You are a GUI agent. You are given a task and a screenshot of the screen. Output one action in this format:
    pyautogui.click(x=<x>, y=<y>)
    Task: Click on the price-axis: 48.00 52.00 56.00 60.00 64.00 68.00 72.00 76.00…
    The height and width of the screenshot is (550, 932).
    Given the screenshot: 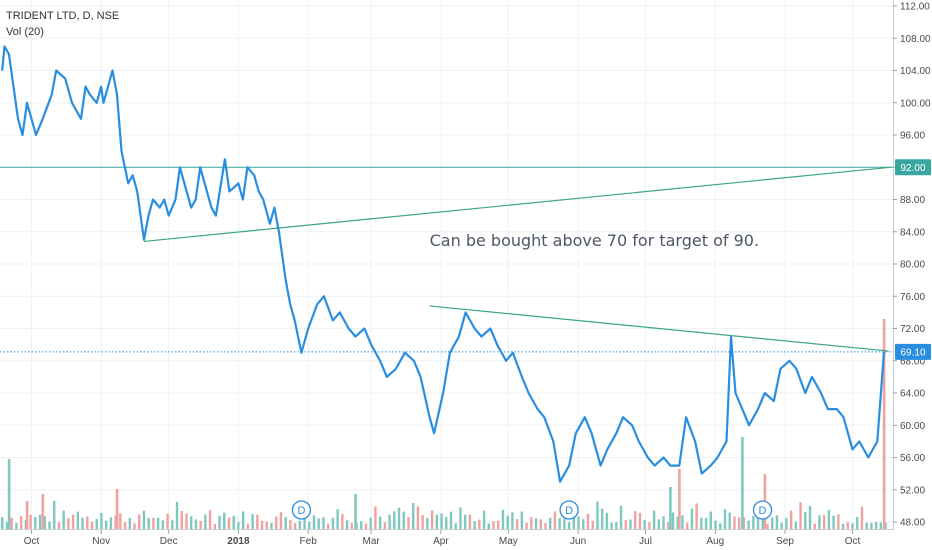 What is the action you would take?
    pyautogui.click(x=912, y=265)
    